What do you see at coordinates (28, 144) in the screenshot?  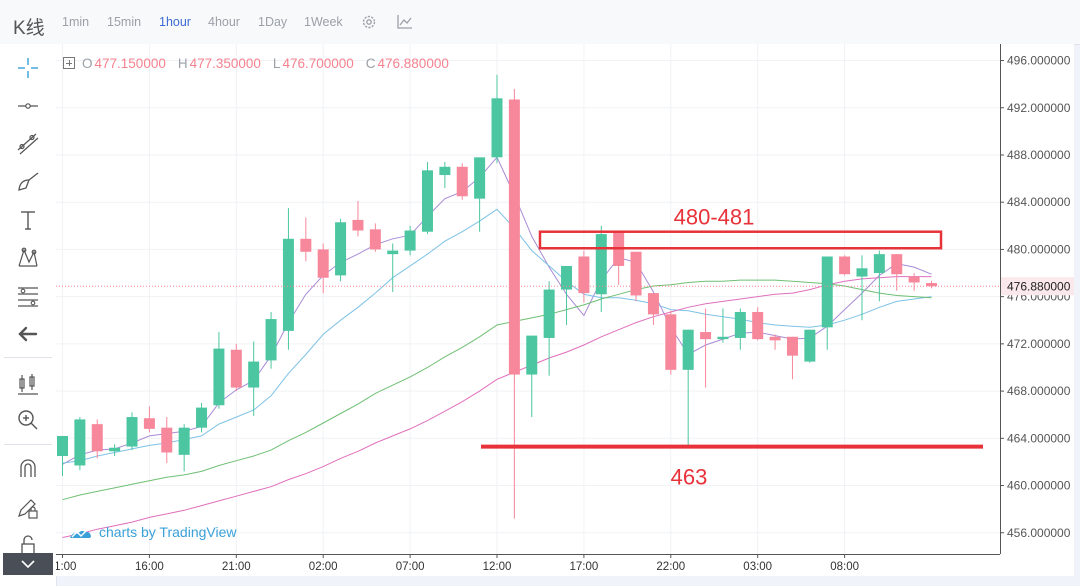 I see `trend-lines-icon` at bounding box center [28, 144].